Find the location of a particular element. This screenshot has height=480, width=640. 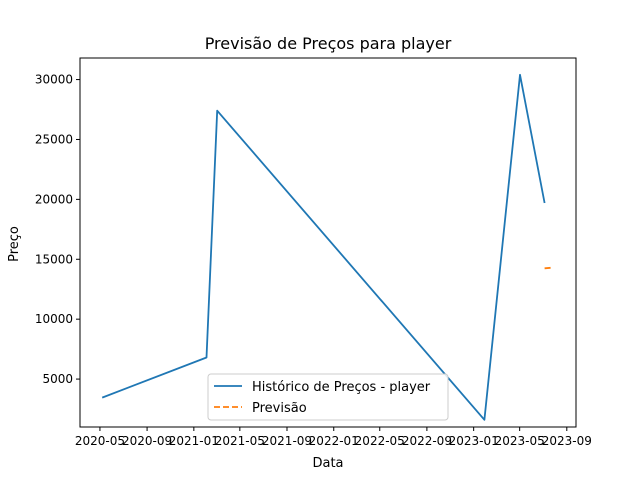

chart-title: Previsão de Preços para player is located at coordinates (328, 43).